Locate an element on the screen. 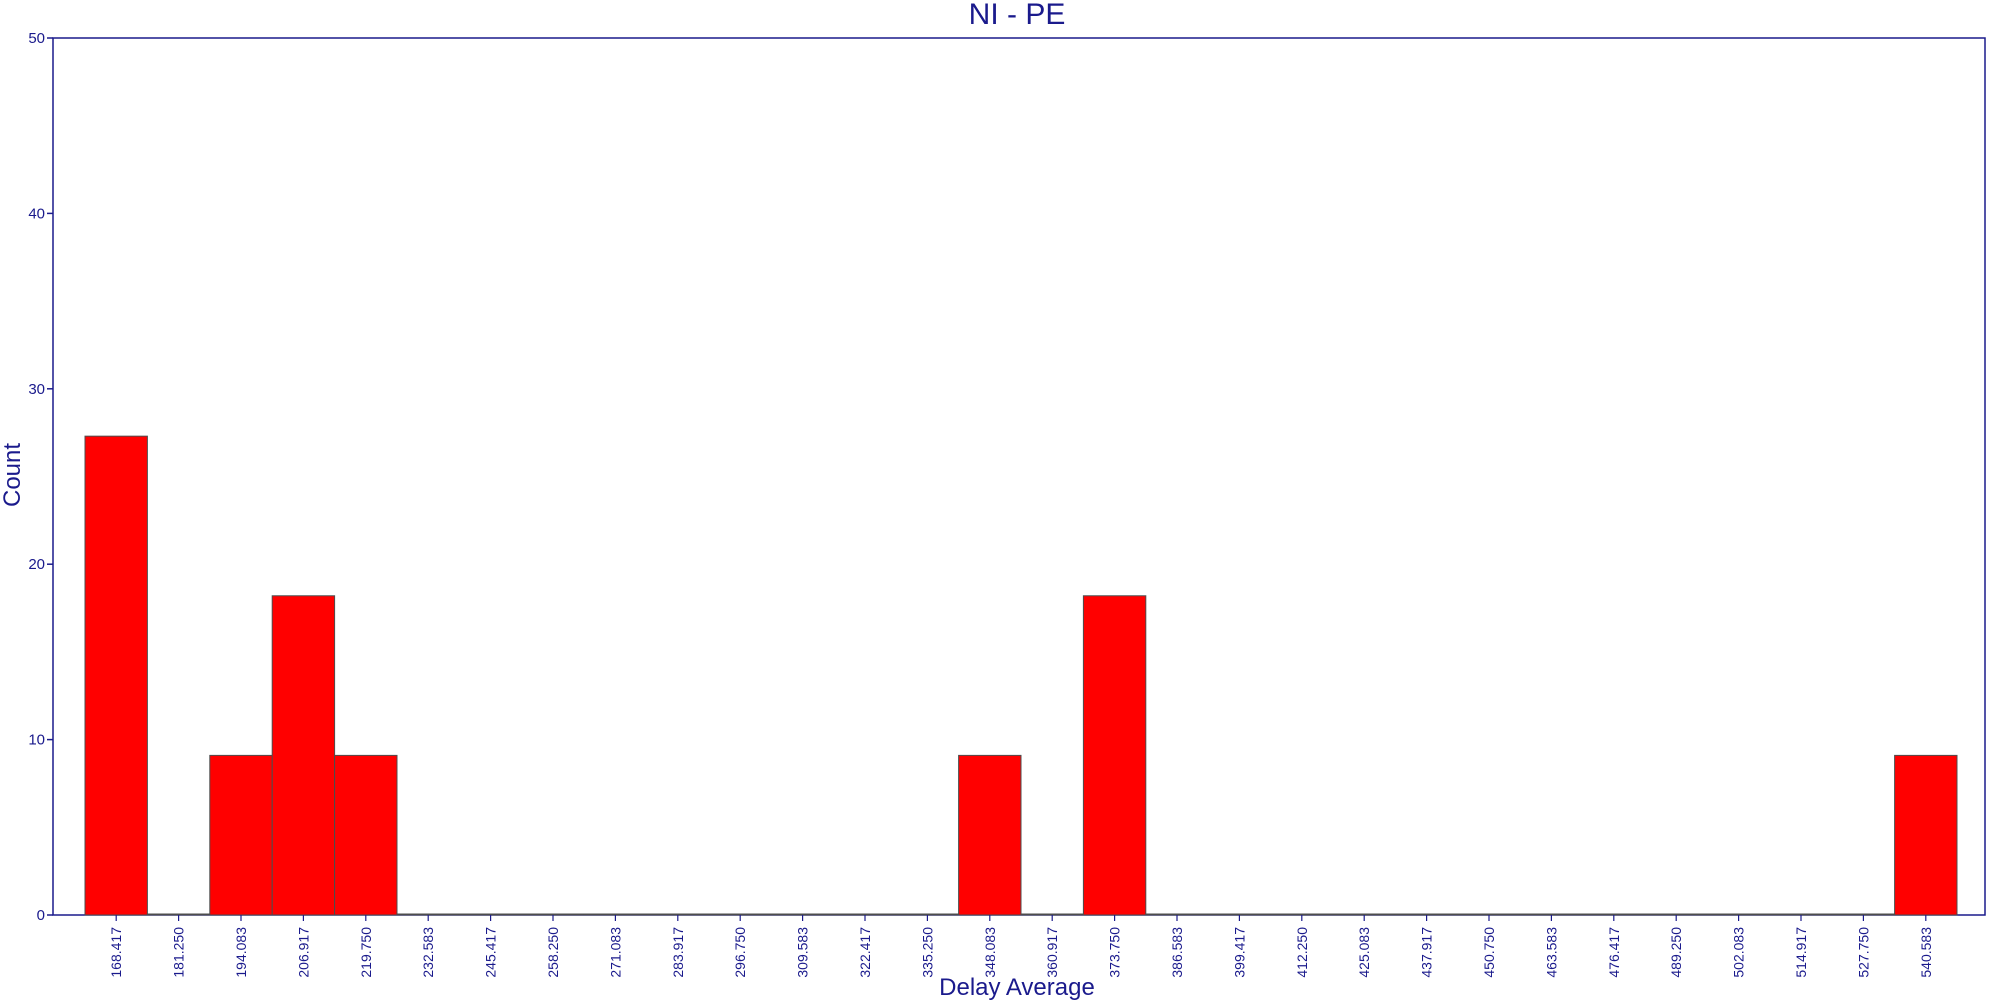 The width and height of the screenshot is (2000, 1000). x-tick-label: 232.583 is located at coordinates (428, 952).